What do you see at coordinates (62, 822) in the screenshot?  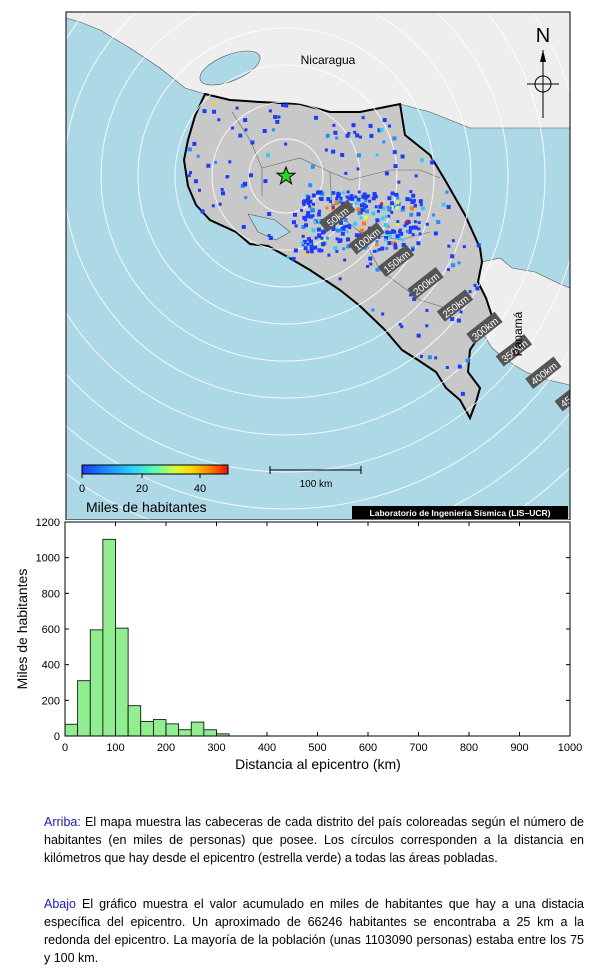 I see `caption-top-lead: Arriba:` at bounding box center [62, 822].